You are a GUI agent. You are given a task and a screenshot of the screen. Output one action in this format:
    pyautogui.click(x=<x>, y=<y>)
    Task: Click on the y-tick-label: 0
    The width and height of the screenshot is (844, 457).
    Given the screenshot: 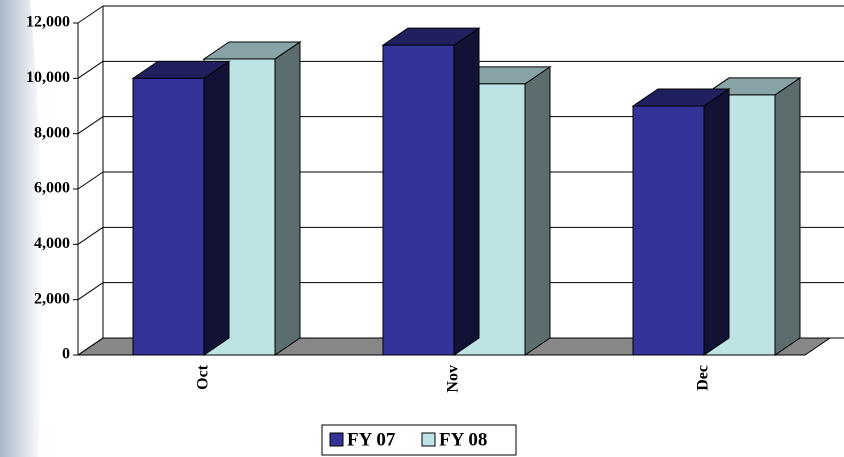 What is the action you would take?
    pyautogui.click(x=66, y=354)
    